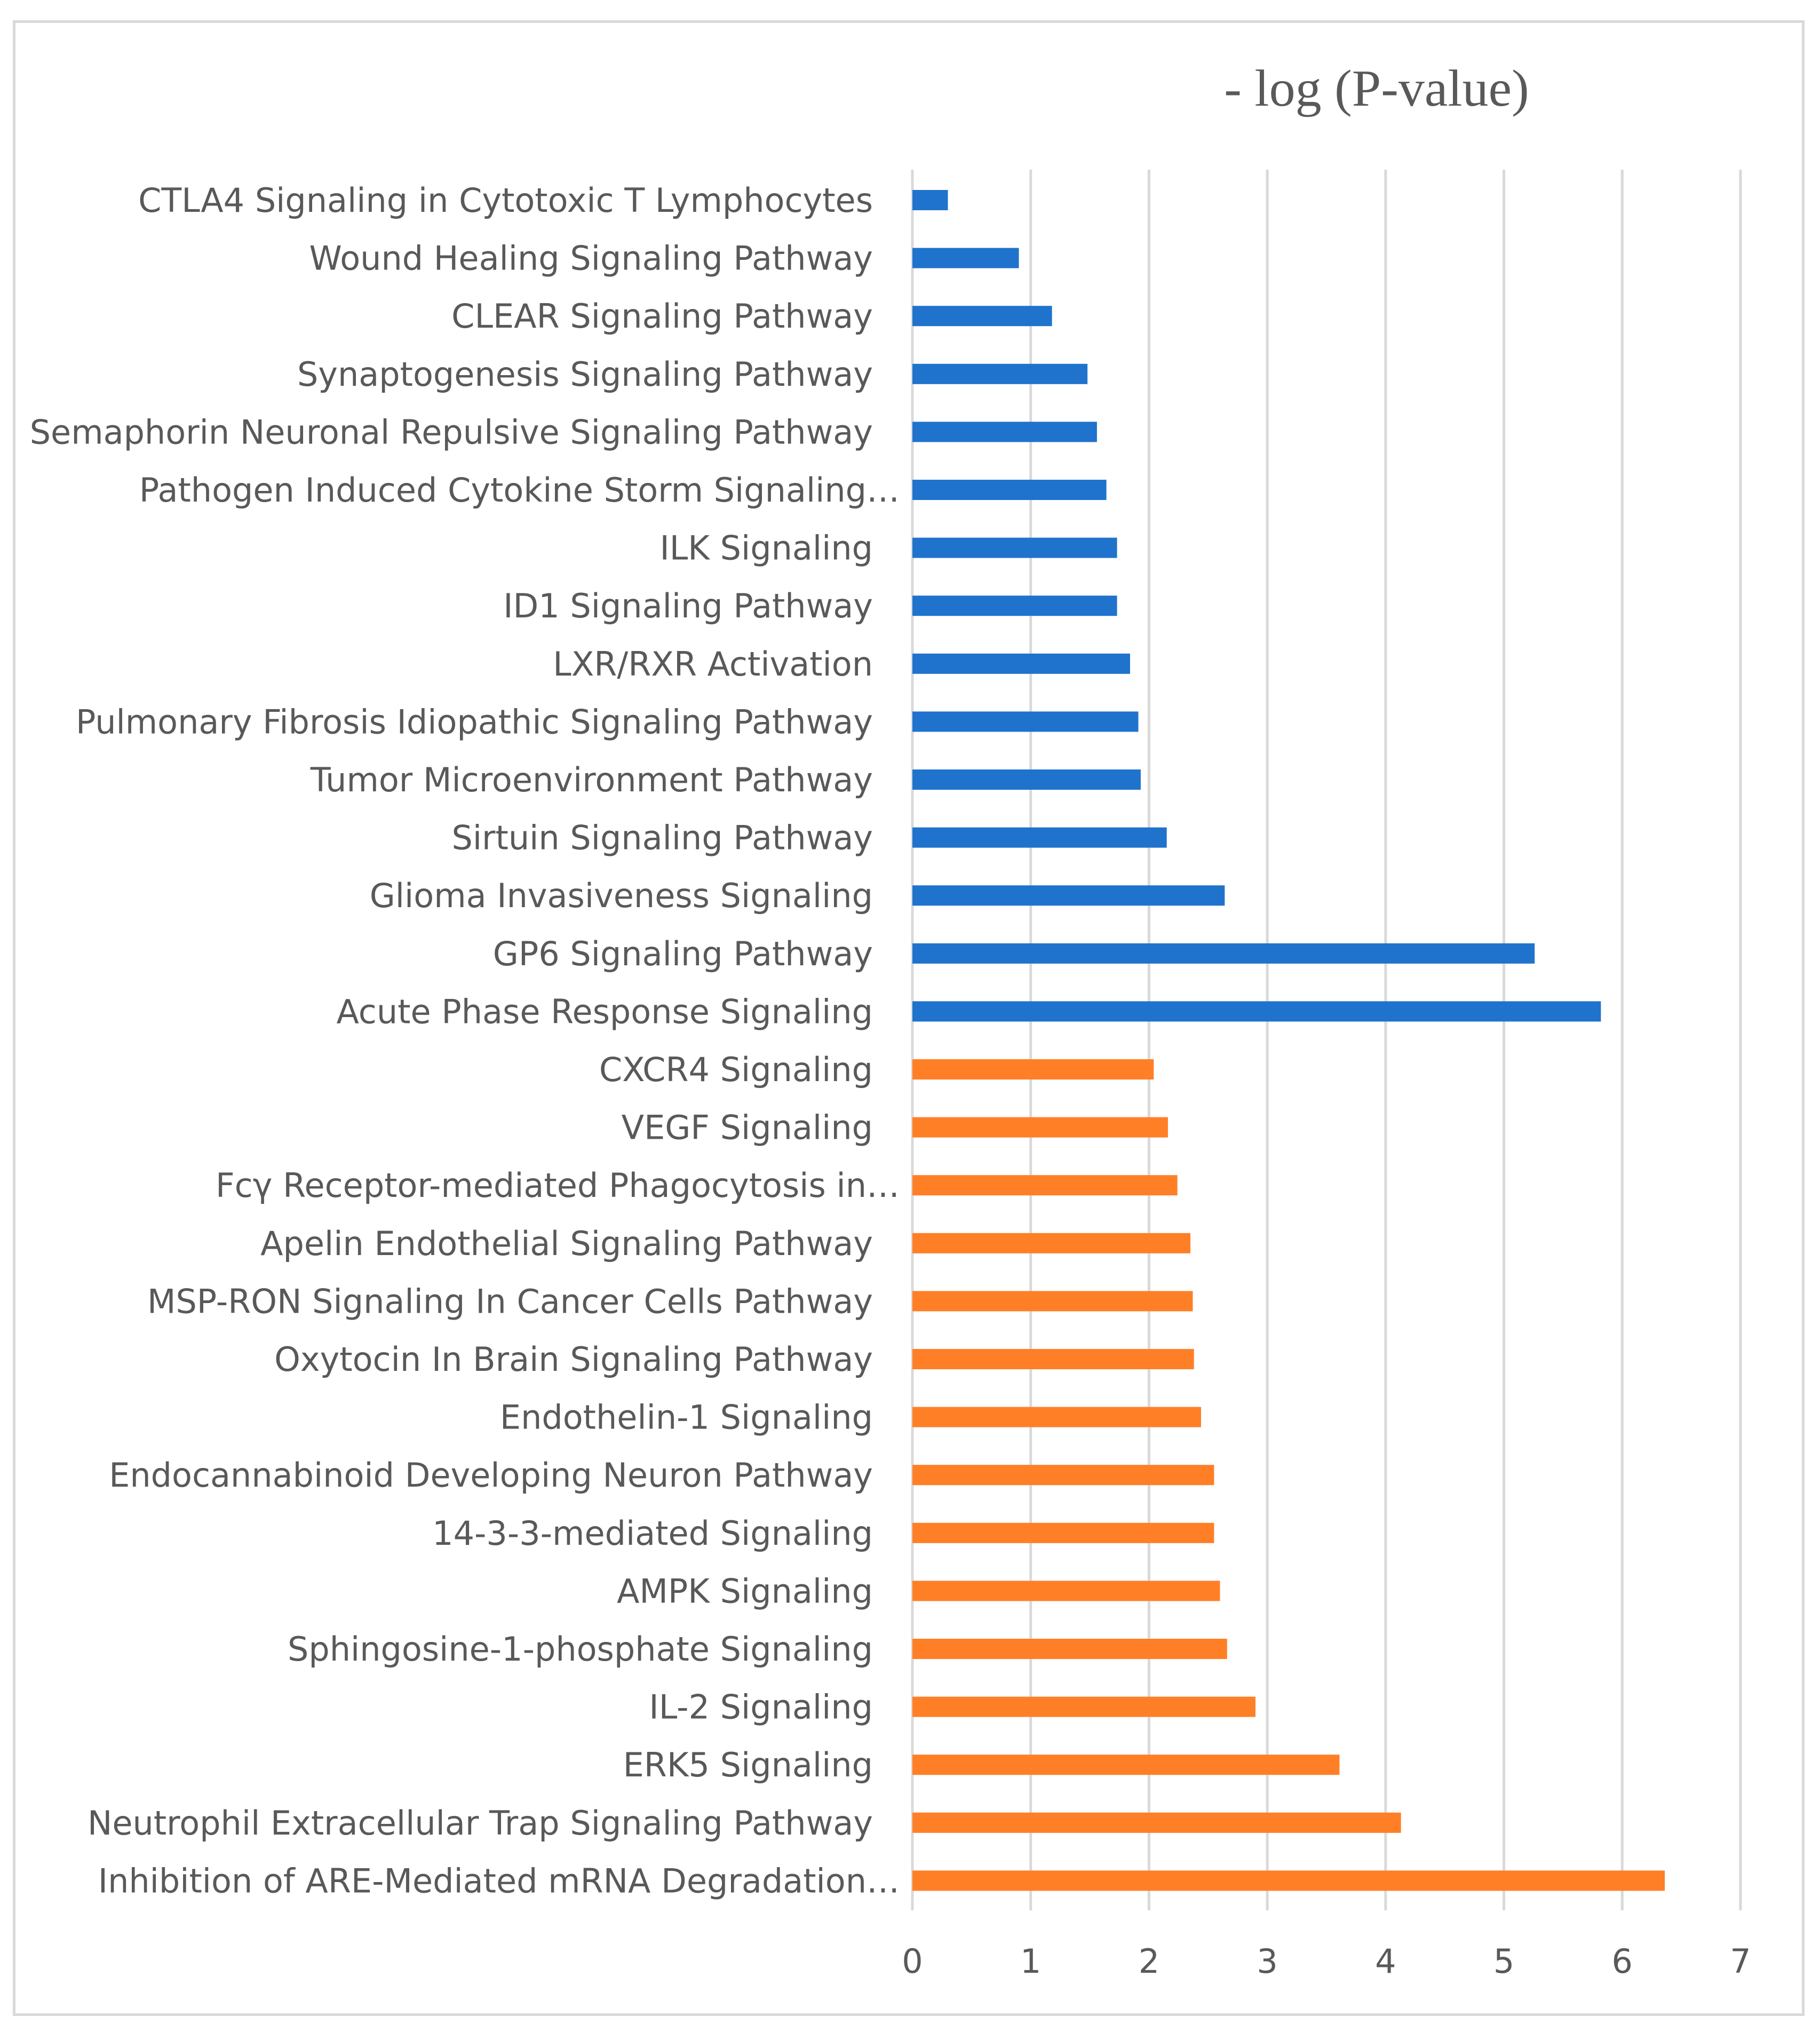 This screenshot has width=1820, height=2032. What do you see at coordinates (585, 374) in the screenshot?
I see `category-label: Synaptogenesis Signaling Pathway` at bounding box center [585, 374].